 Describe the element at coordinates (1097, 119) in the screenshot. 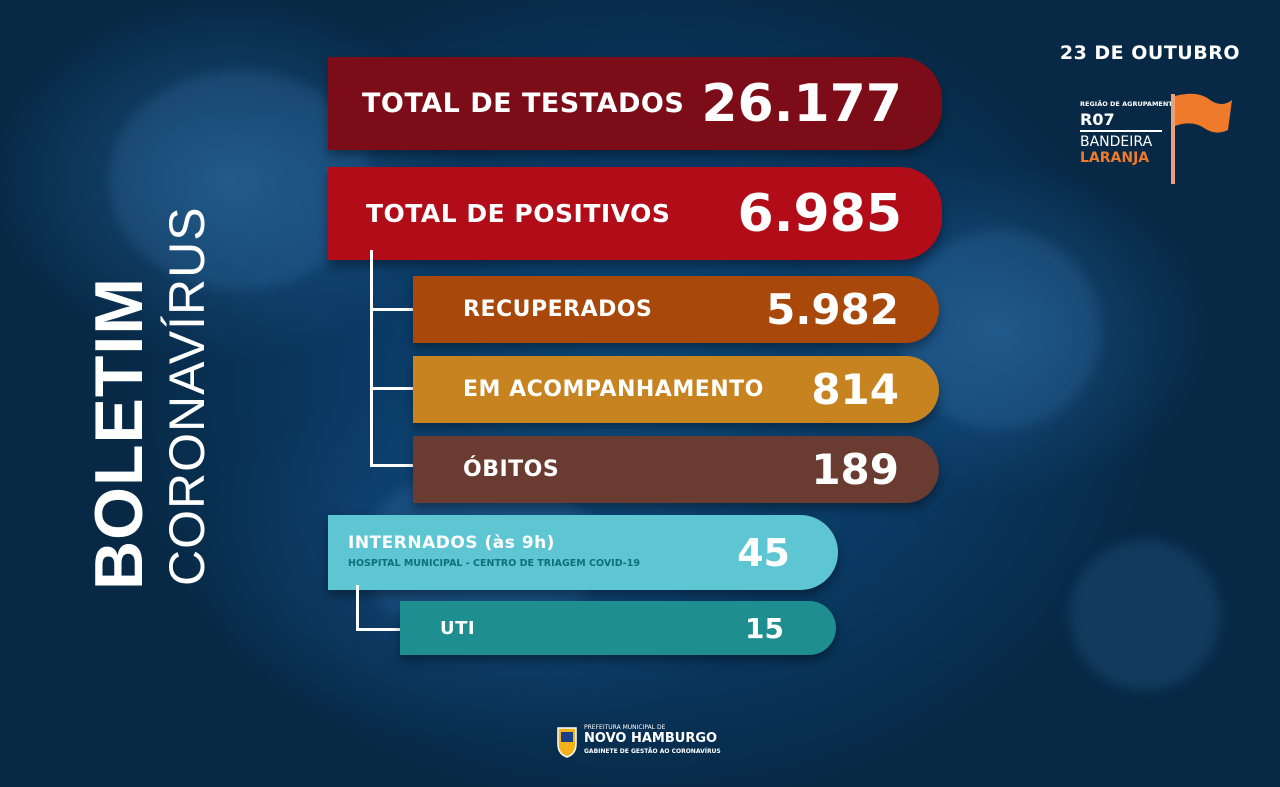

I see `region-code: R07` at that location.